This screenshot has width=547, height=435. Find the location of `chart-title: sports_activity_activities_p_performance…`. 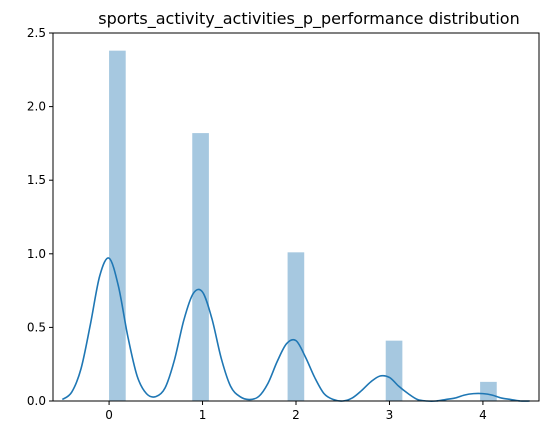

chart-title: sports_activity_activities_p_performance… is located at coordinates (308, 19).